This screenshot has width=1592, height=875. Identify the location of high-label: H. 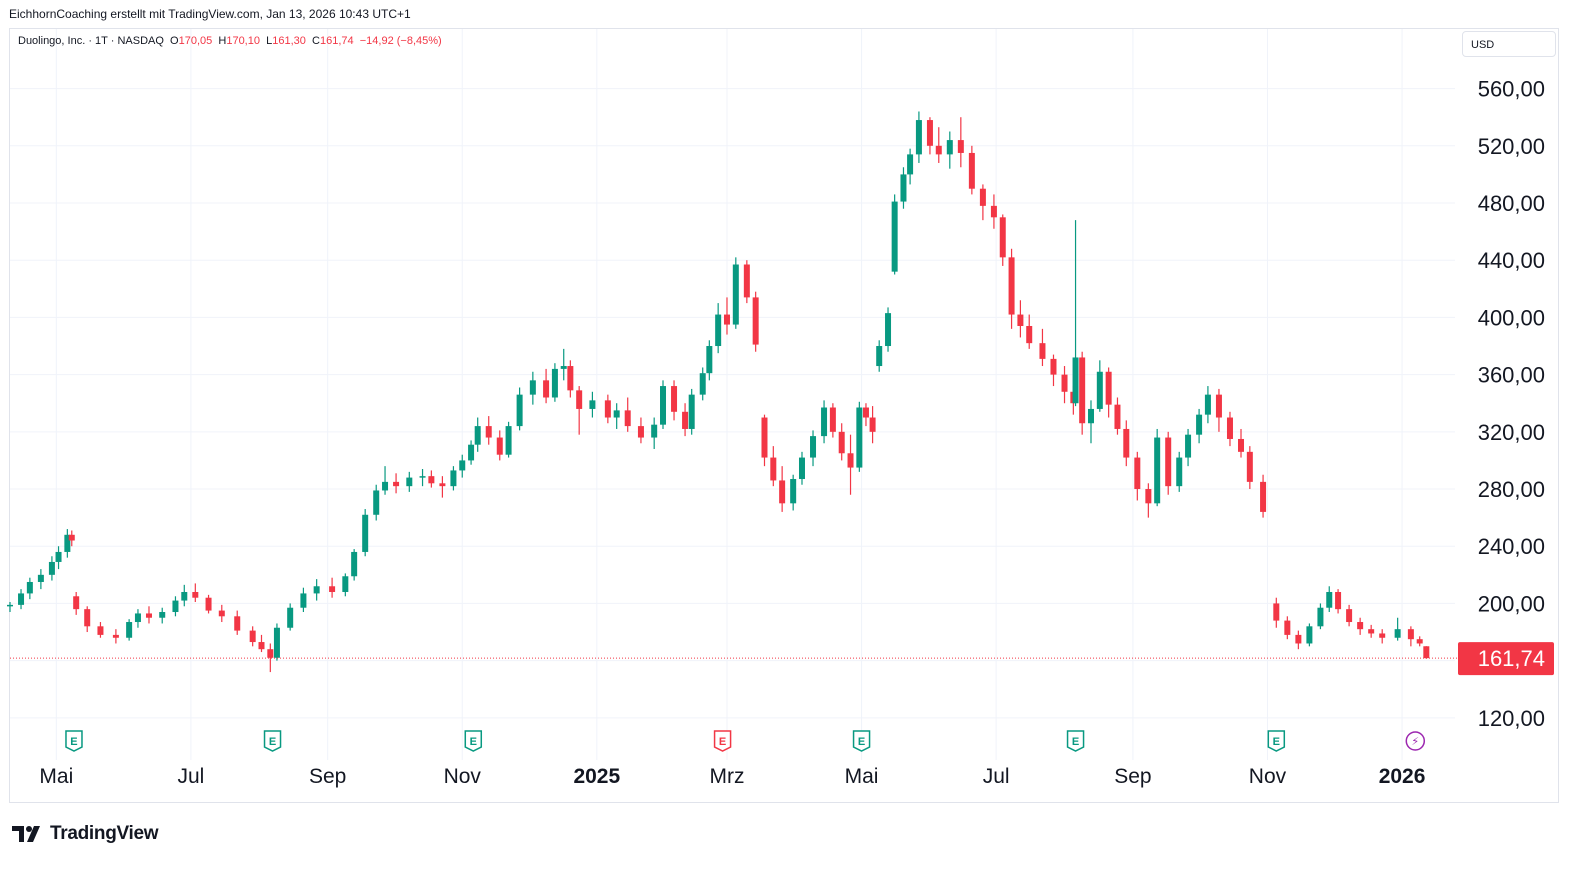
(222, 41).